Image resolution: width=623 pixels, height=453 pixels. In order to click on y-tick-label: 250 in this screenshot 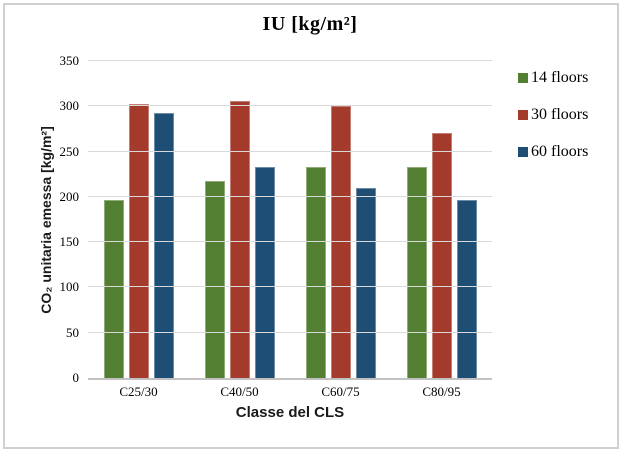, I will do `click(69, 151)`.